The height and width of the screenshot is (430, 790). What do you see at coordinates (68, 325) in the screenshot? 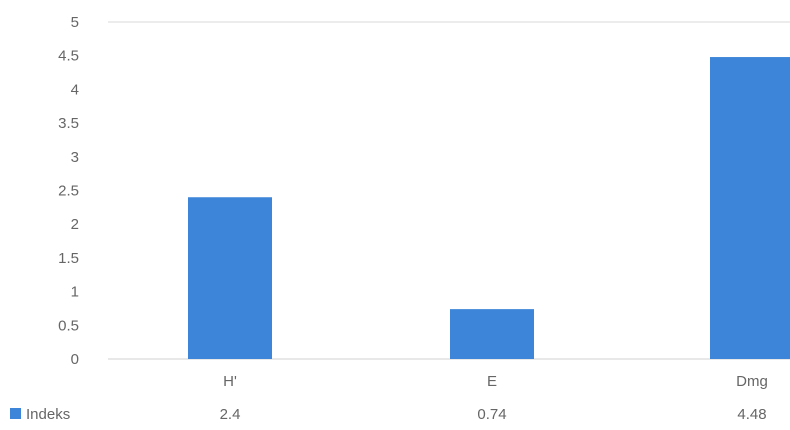
I see `y-tick-label: 0.5` at bounding box center [68, 325].